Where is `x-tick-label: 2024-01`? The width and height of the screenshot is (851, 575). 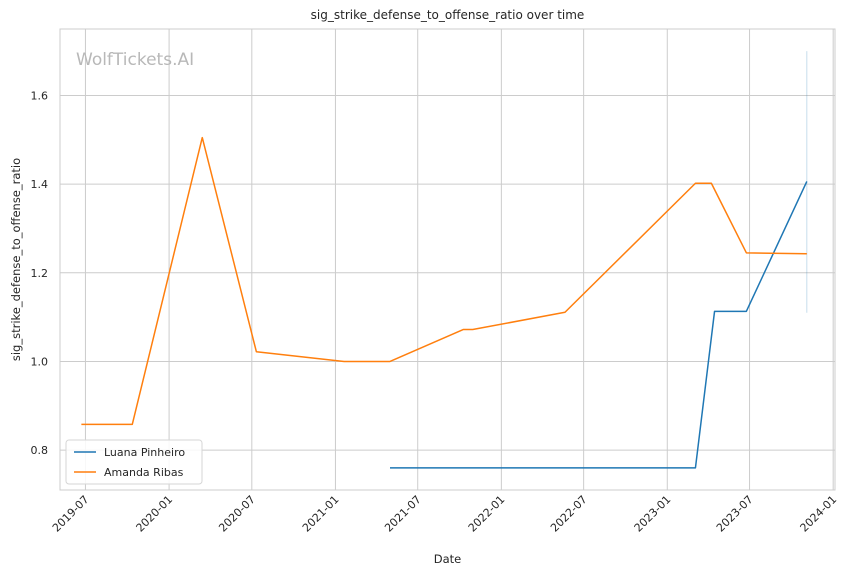 x-tick-label: 2024-01 is located at coordinates (819, 514).